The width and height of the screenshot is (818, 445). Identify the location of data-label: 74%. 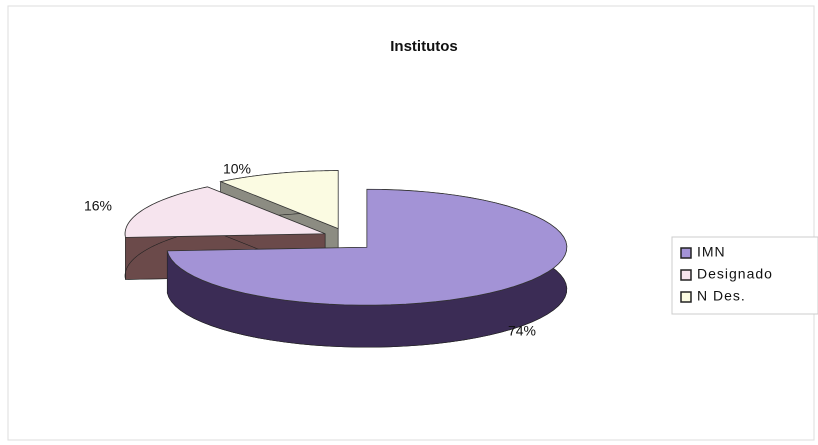
(522, 331).